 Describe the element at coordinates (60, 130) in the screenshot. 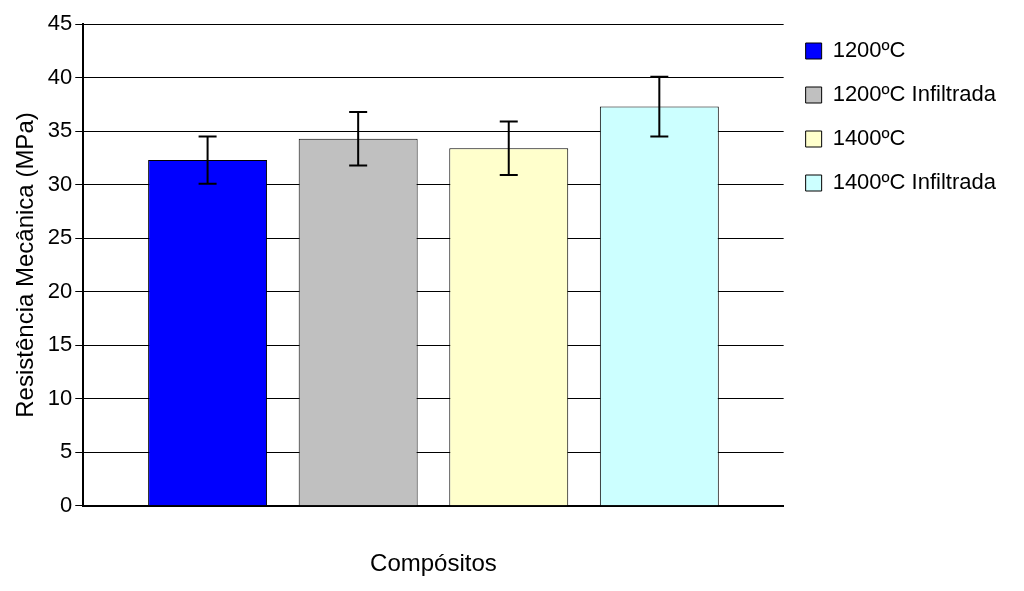

I see `y-tick-label: 35` at that location.